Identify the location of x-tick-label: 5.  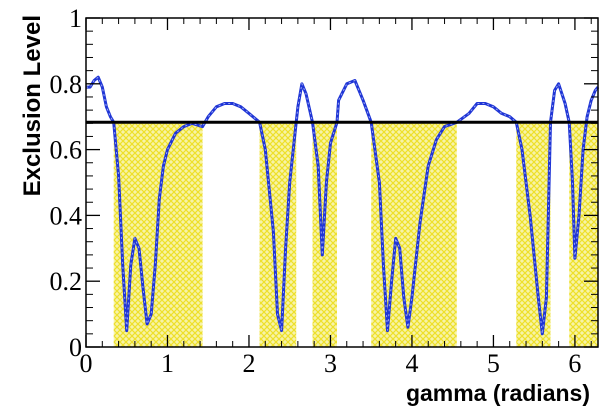
(493, 363).